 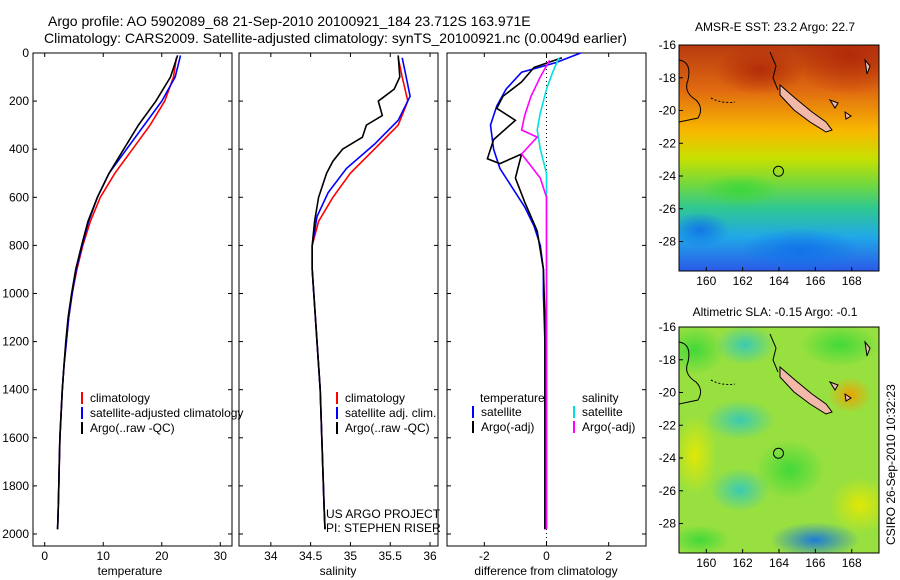 What do you see at coordinates (484, 556) in the screenshot?
I see `x-tick-label: -2` at bounding box center [484, 556].